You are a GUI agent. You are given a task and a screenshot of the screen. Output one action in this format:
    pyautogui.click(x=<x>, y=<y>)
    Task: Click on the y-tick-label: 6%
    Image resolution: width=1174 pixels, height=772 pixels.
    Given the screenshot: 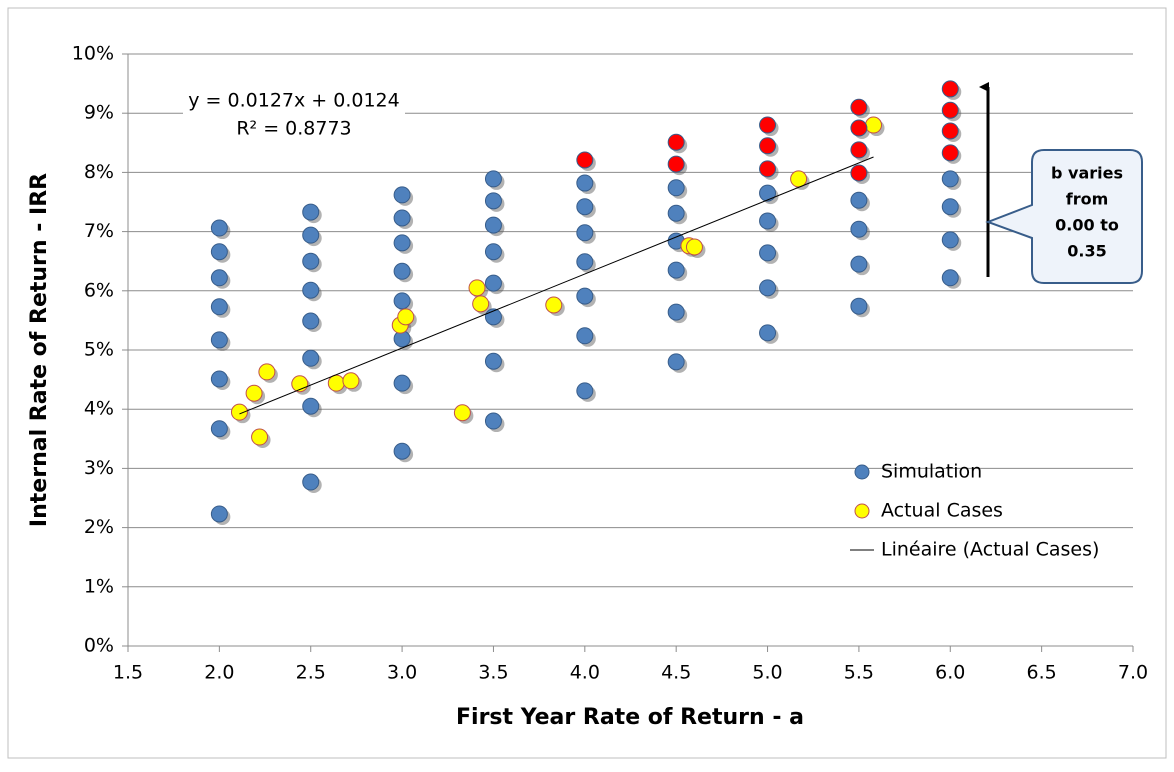 What is the action you would take?
    pyautogui.click(x=99, y=290)
    